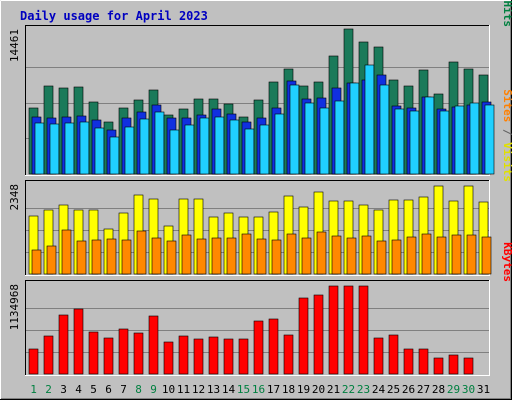 The width and height of the screenshot is (512, 400). What do you see at coordinates (14, 45) in the screenshot?
I see `y-max-label-hits-files-pages: 14461` at bounding box center [14, 45].